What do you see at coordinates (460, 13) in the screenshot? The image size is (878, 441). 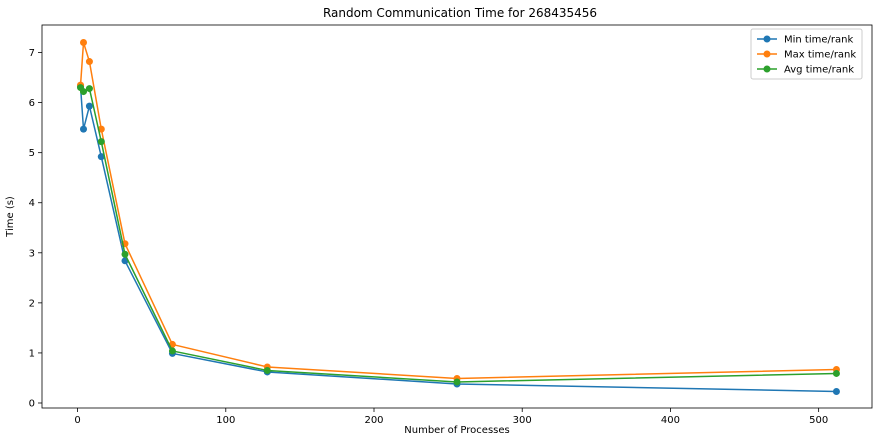 I see `chart-title: Random Communication Time for 268435456` at bounding box center [460, 13].